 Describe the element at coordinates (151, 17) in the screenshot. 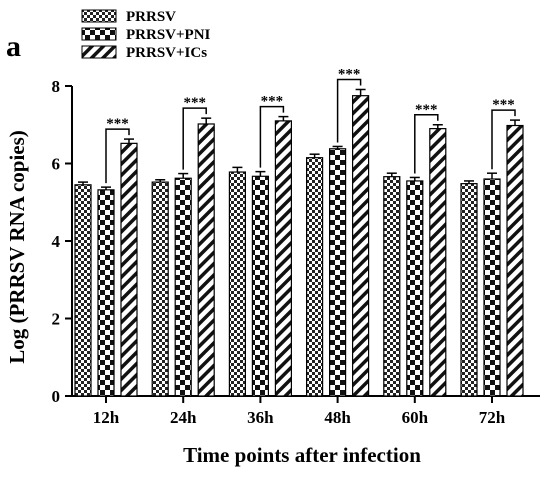

I see `legend-label-prrsv: PRRSV` at that location.